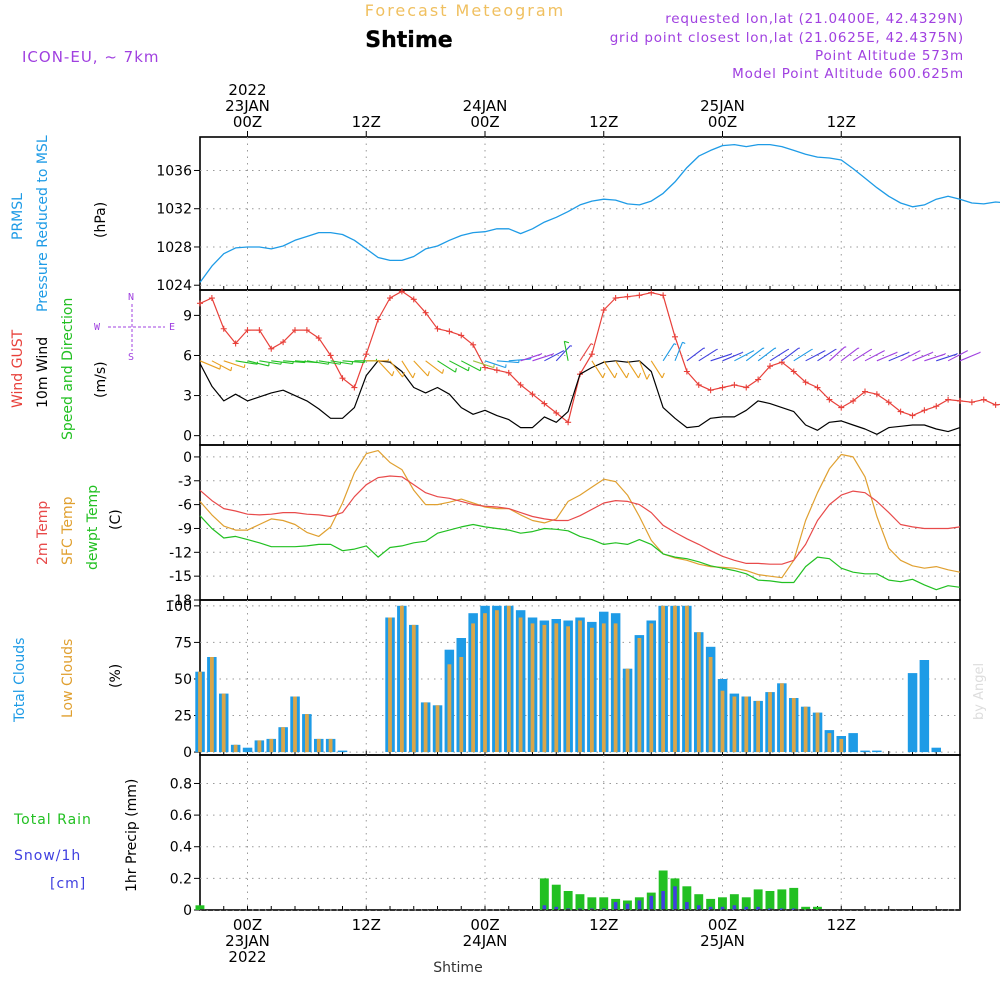 The image size is (1000, 1000). Describe the element at coordinates (59, 223) in the screenshot. I see `pressure-side-labels: PRMSL Pressure Reduced to MSL (hPa)` at that location.